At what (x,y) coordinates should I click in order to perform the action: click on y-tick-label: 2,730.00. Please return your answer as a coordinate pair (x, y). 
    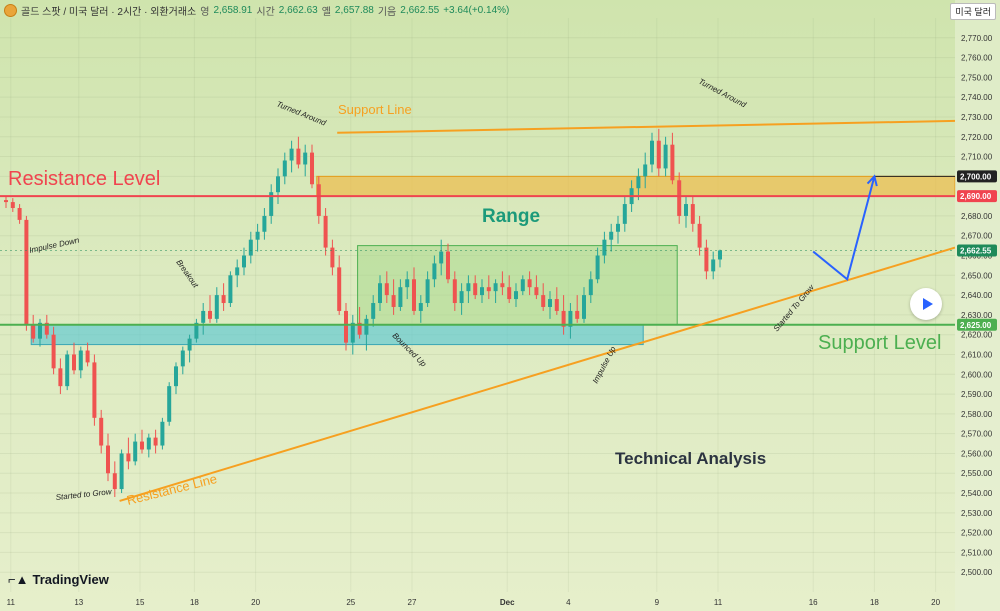
    Looking at the image, I should click on (977, 117).